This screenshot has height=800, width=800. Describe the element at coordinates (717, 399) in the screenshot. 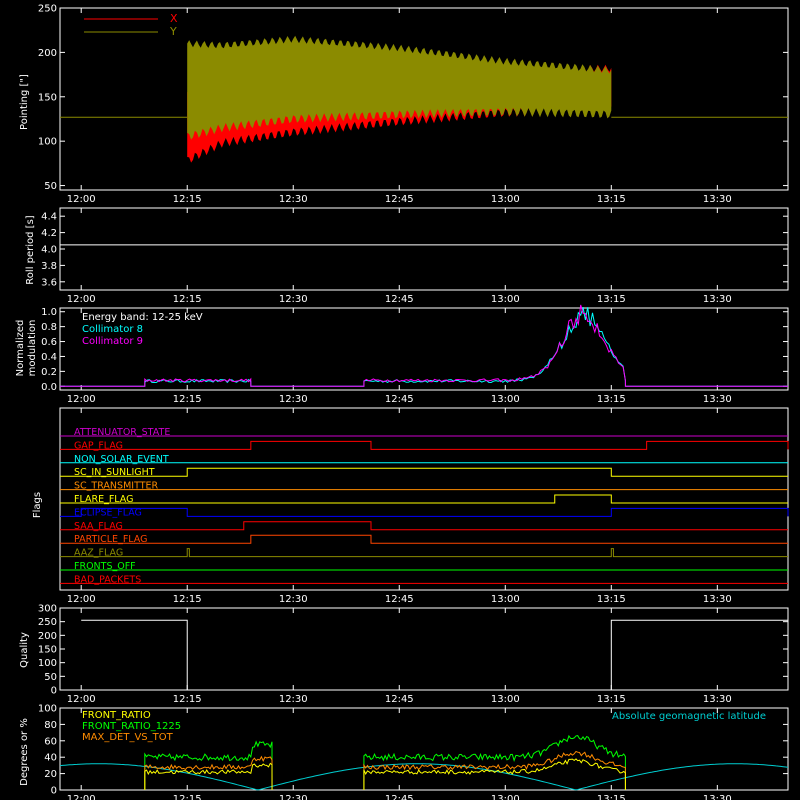

I see `modulation-xtick-label: 13:30` at that location.